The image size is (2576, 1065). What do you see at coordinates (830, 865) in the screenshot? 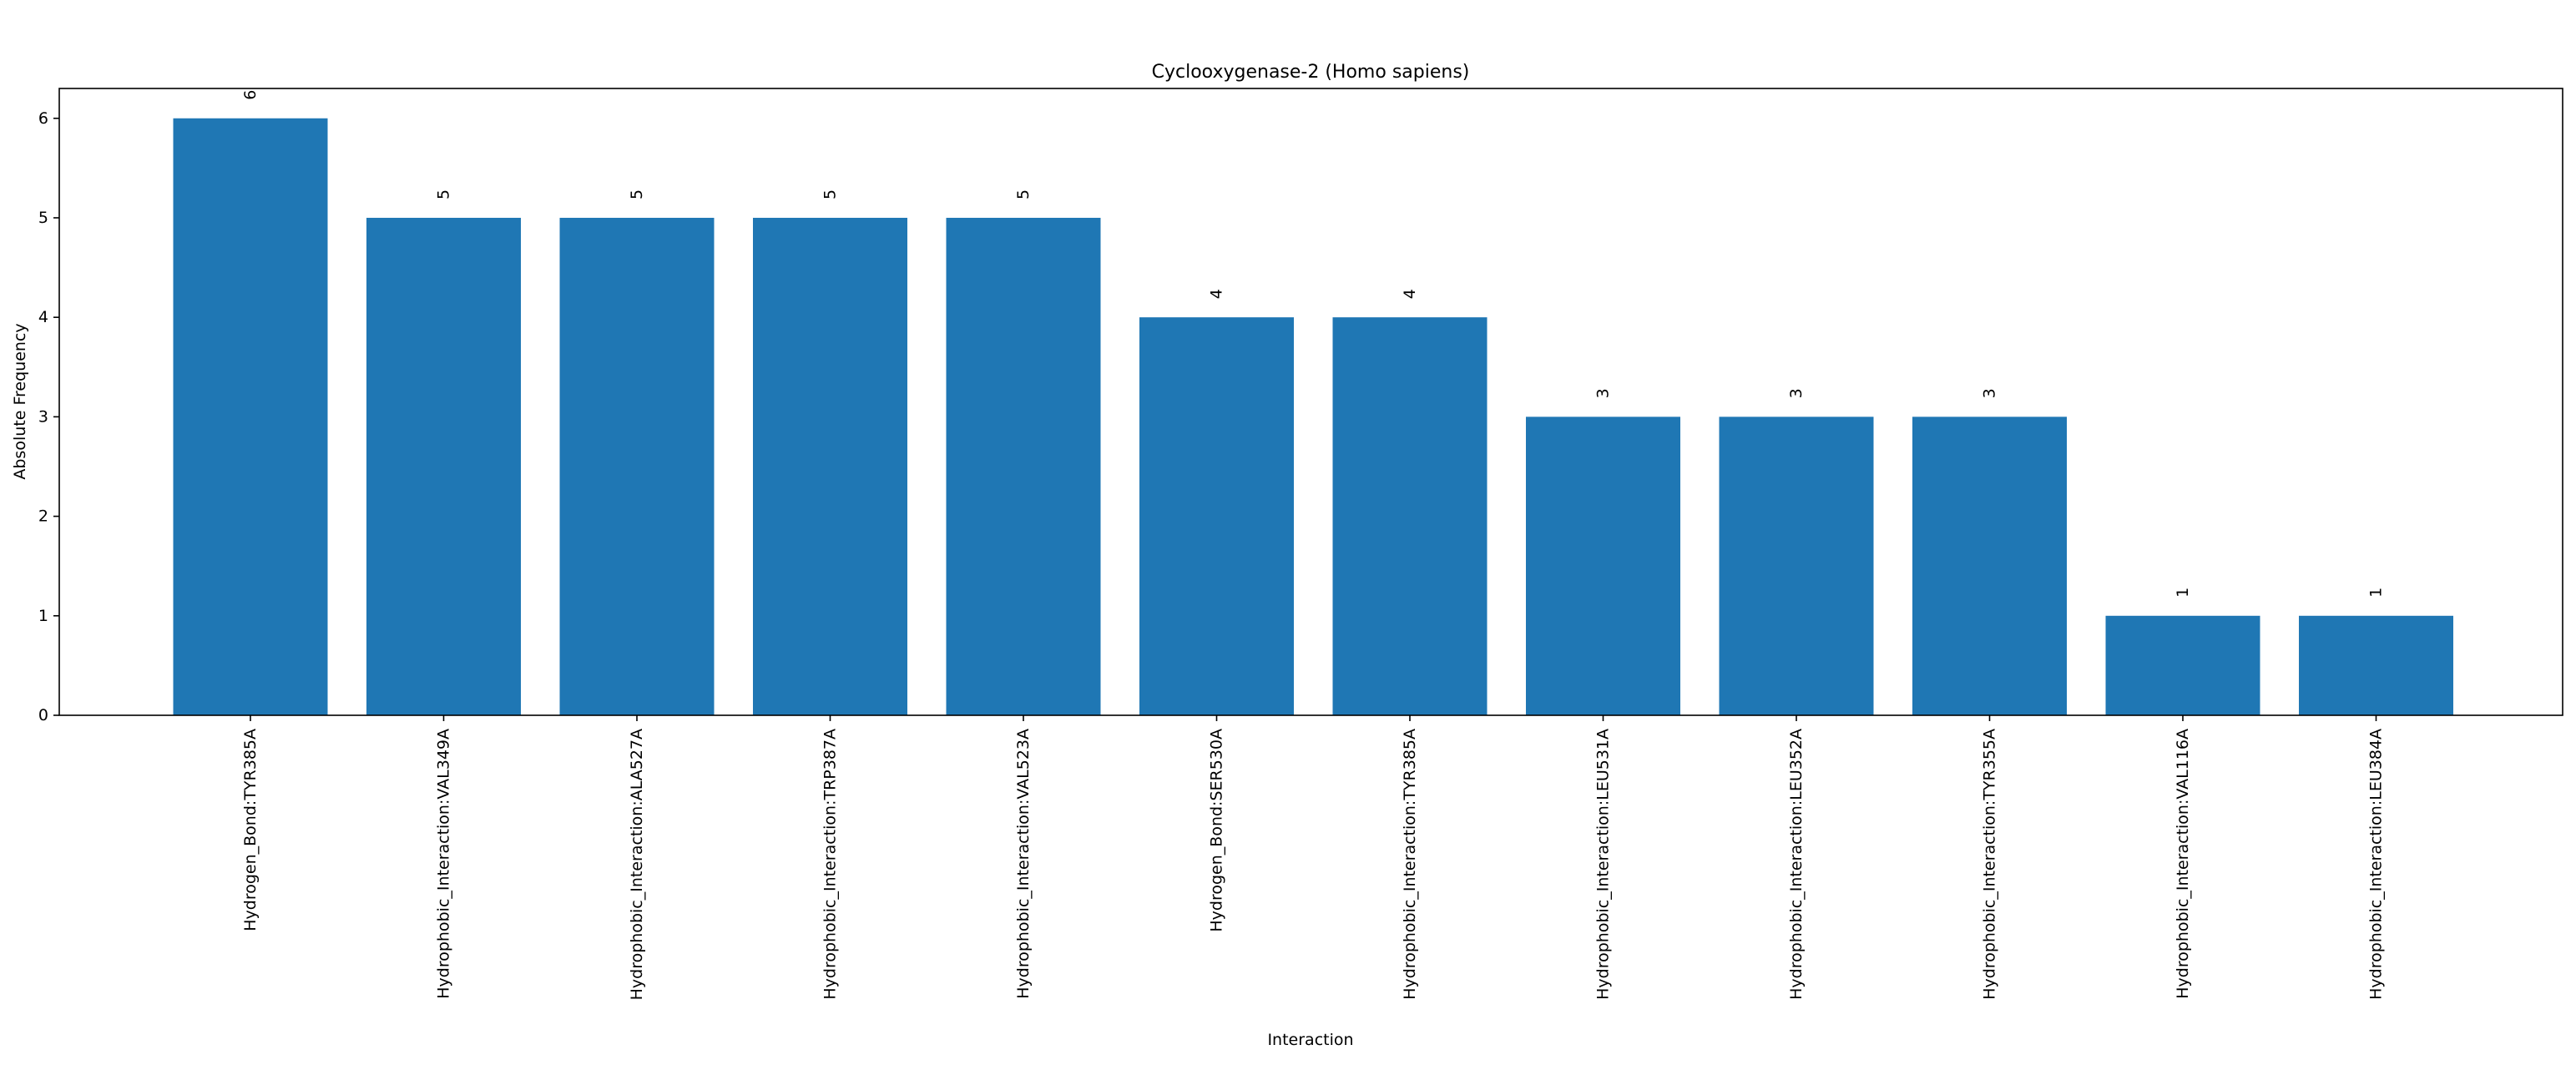
I see `x-tick-label: Hydrophobic_Interaction:TRP387A` at bounding box center [830, 865].